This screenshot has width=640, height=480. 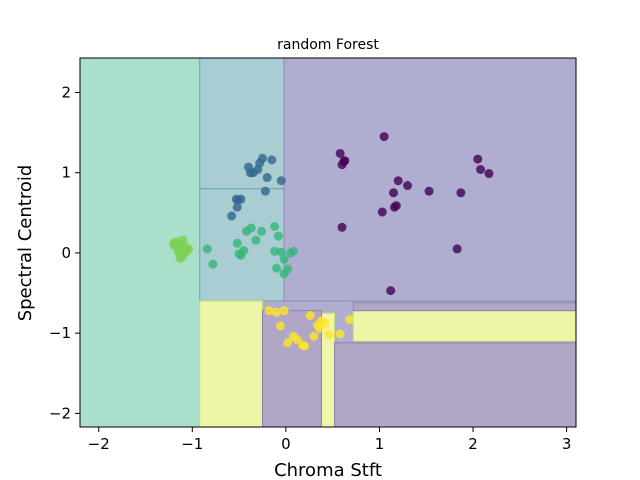 What do you see at coordinates (25, 243) in the screenshot?
I see `y-axis-label: Spectral Centroid` at bounding box center [25, 243].